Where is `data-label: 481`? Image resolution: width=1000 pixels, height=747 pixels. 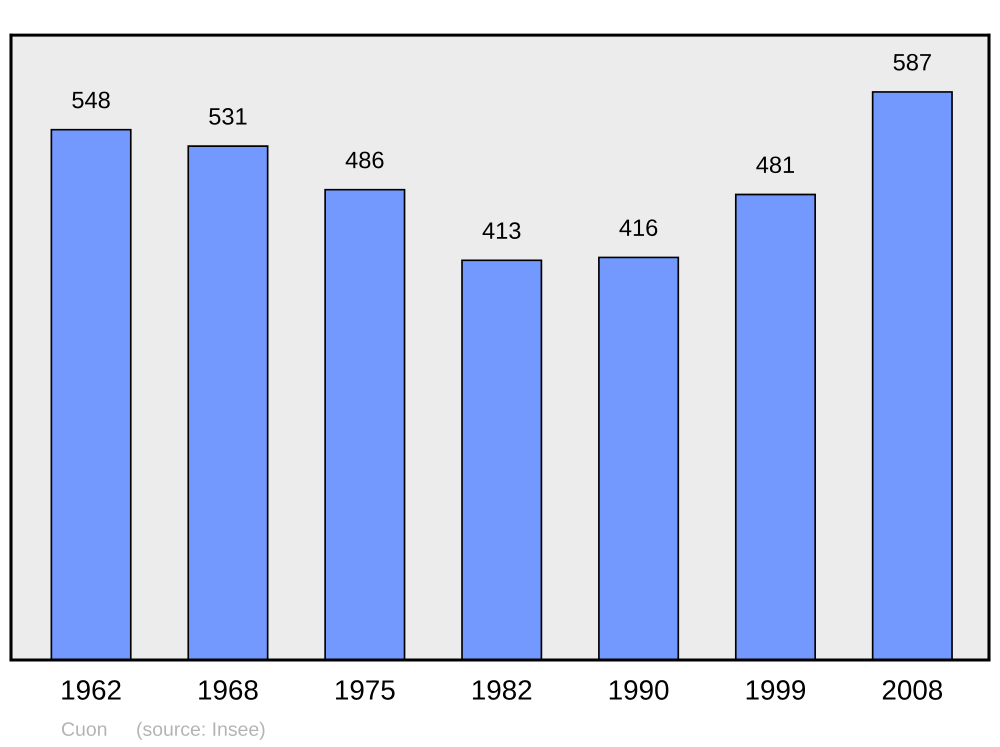
data-label: 481 is located at coordinates (775, 165).